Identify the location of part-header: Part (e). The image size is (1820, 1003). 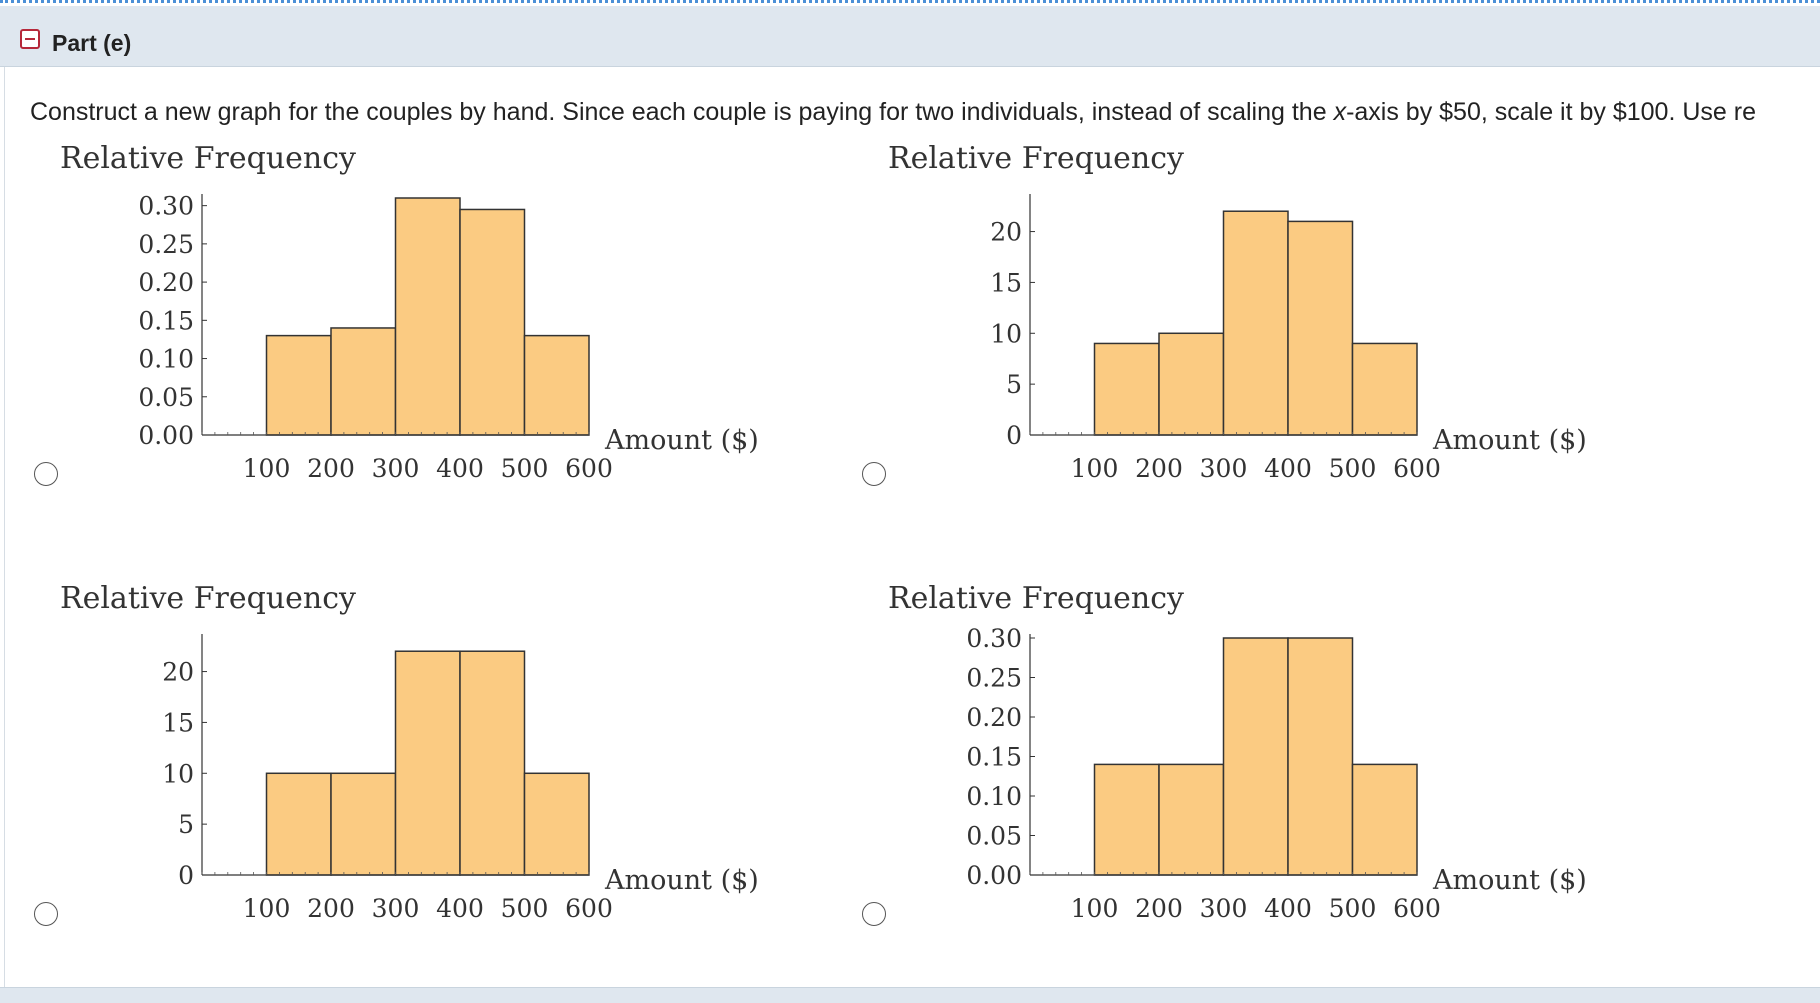
(910, 36).